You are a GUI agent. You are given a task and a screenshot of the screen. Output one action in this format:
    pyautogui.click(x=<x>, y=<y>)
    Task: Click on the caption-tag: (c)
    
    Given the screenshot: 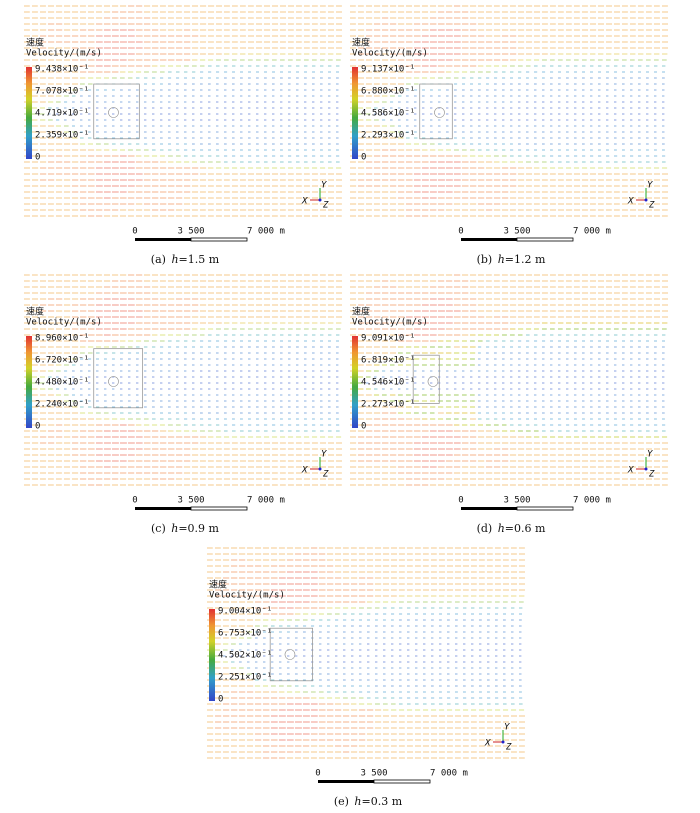 What is the action you would take?
    pyautogui.click(x=158, y=528)
    